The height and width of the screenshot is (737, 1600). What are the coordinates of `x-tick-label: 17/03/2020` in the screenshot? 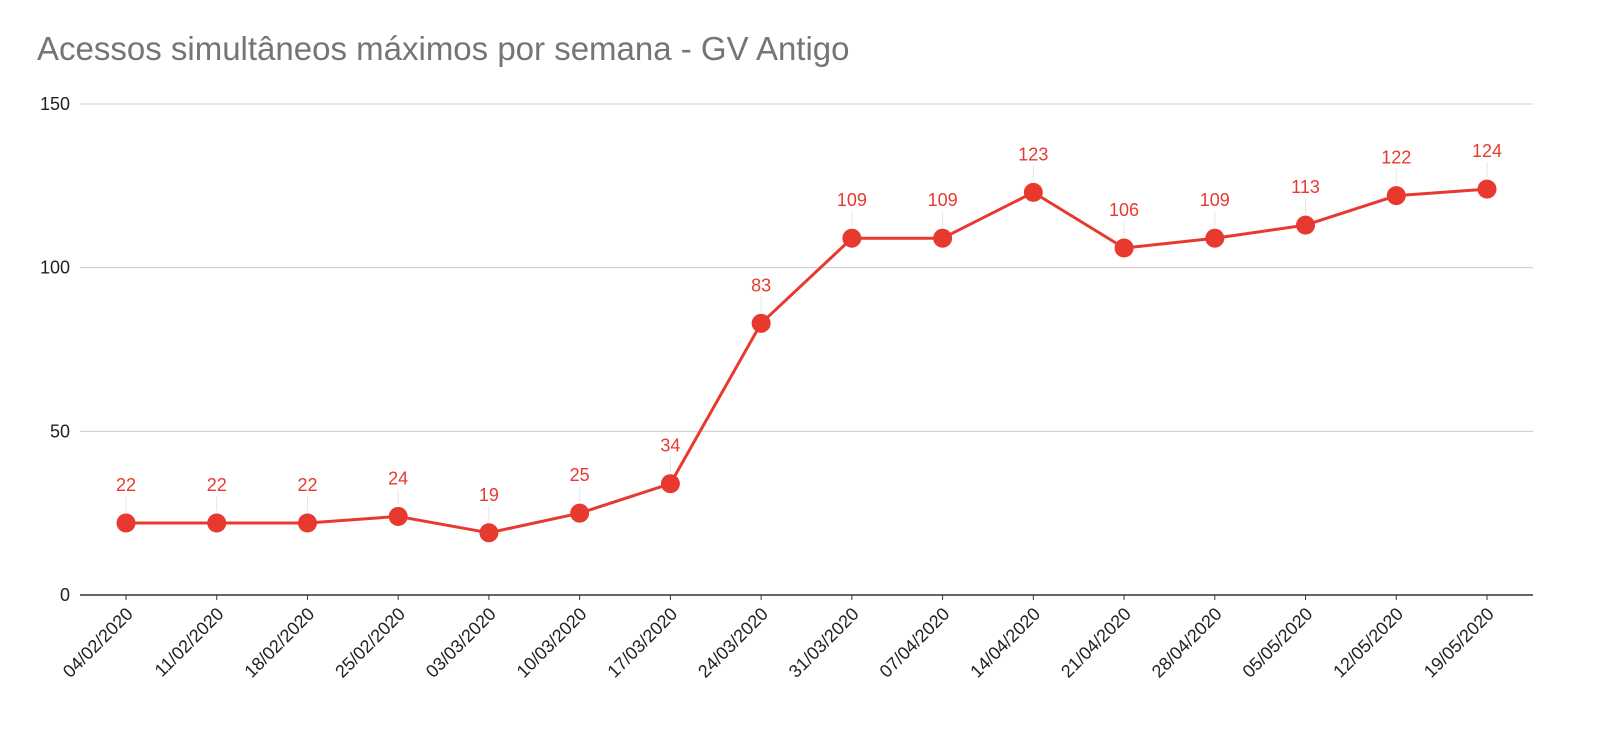 It's located at (642, 643).